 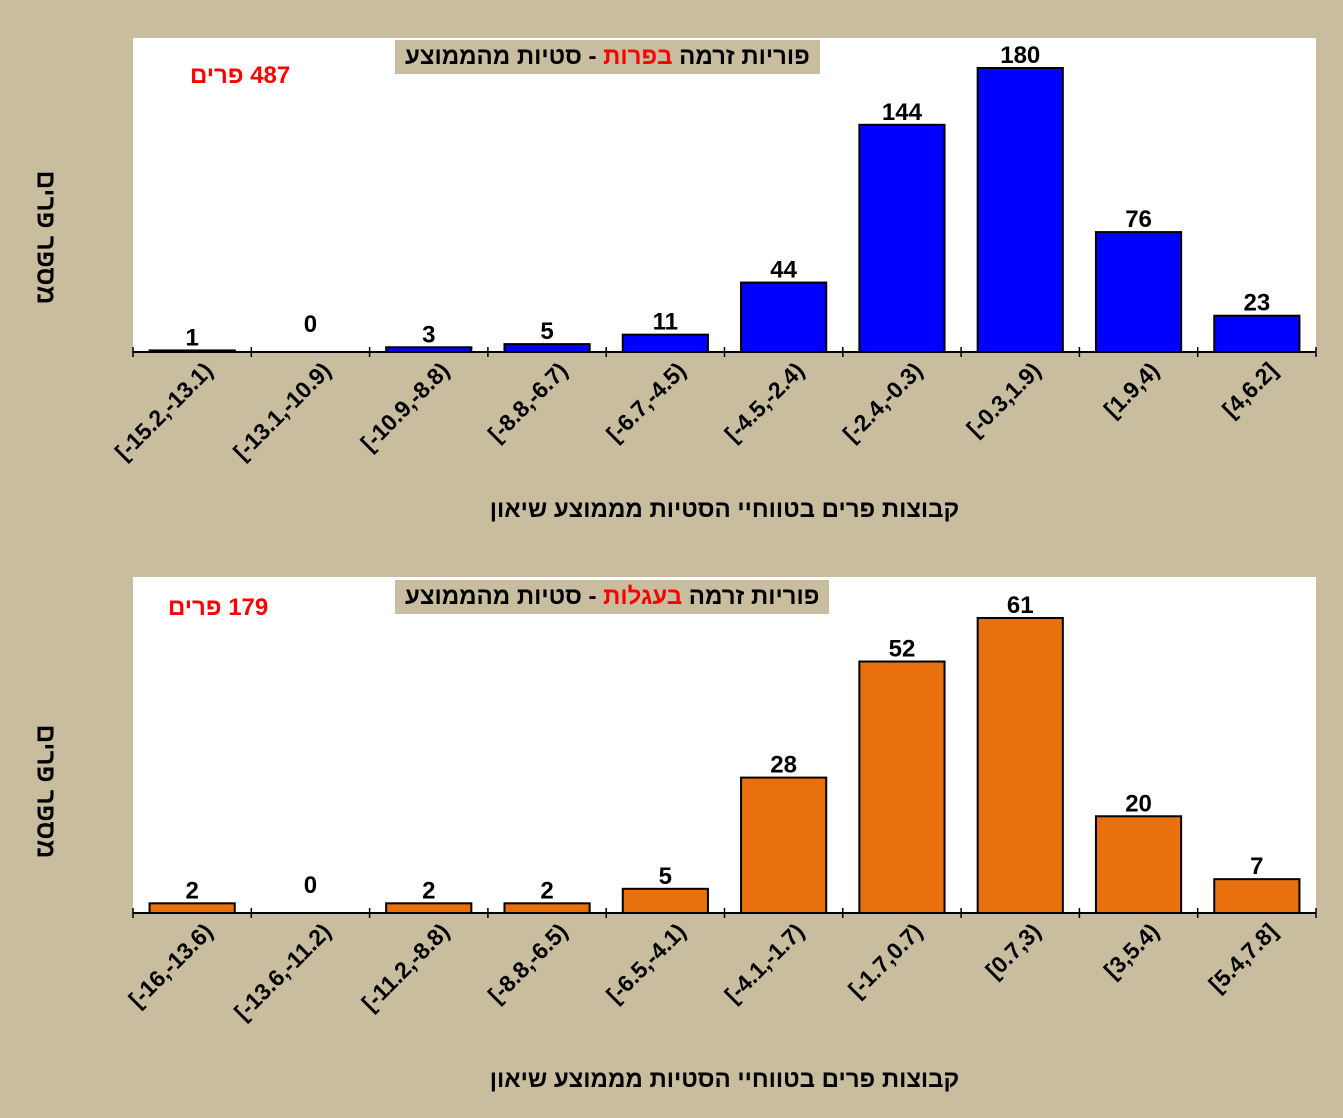 What do you see at coordinates (1020, 55) in the screenshot?
I see `bulls-data-label: 180` at bounding box center [1020, 55].